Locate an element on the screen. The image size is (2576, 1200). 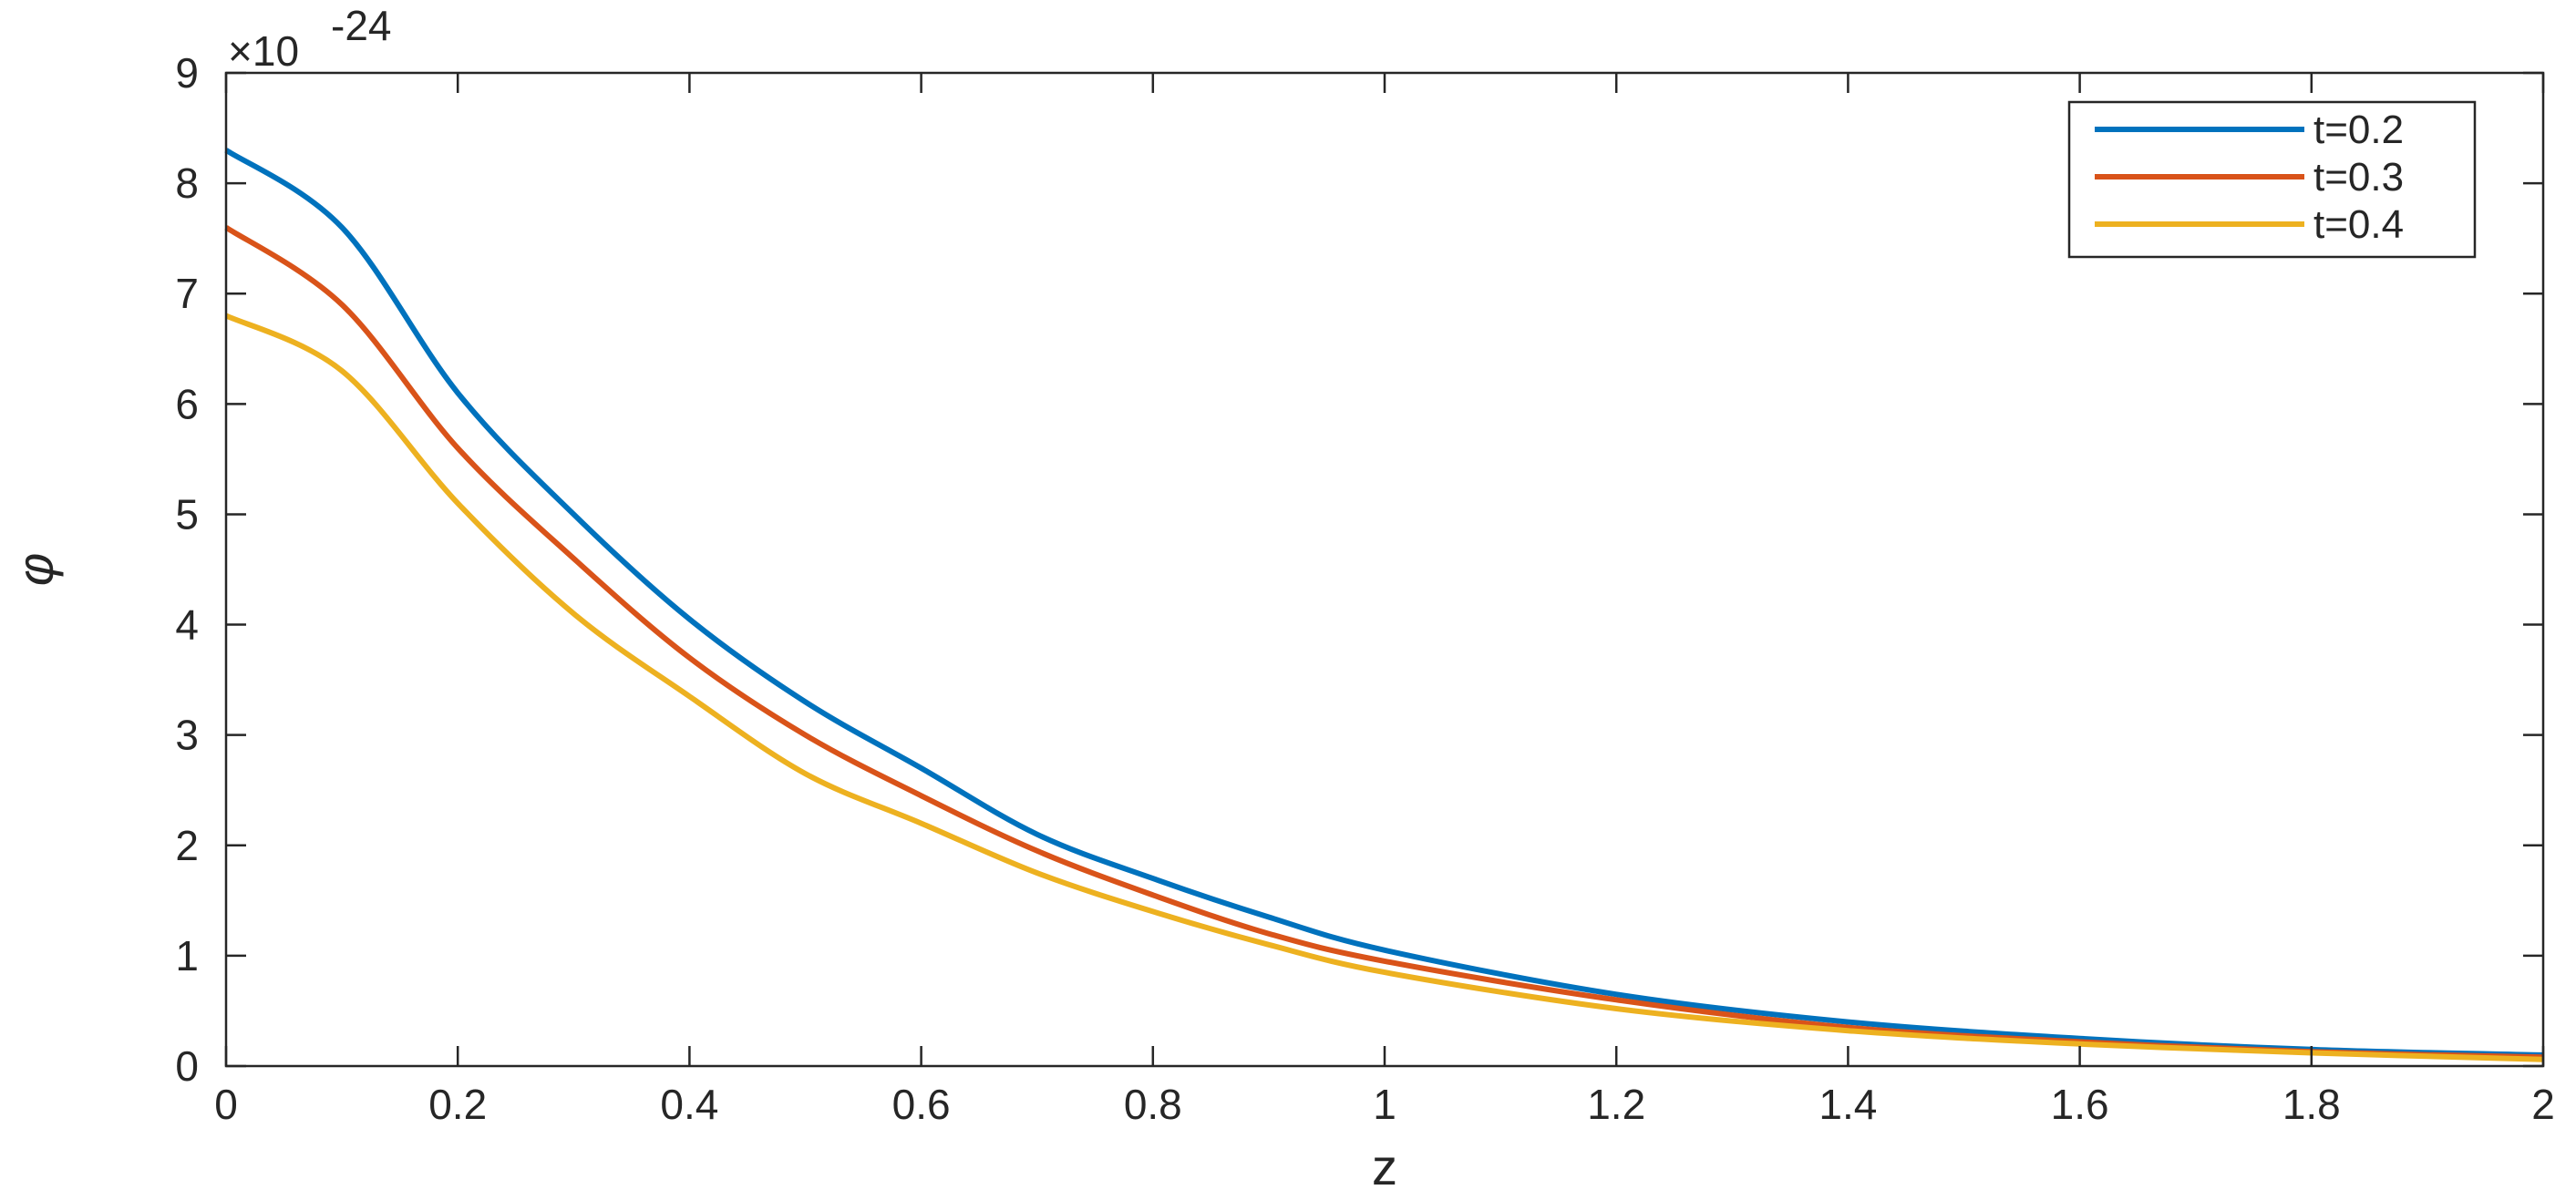
y-tick-label: 1 is located at coordinates (187, 955).